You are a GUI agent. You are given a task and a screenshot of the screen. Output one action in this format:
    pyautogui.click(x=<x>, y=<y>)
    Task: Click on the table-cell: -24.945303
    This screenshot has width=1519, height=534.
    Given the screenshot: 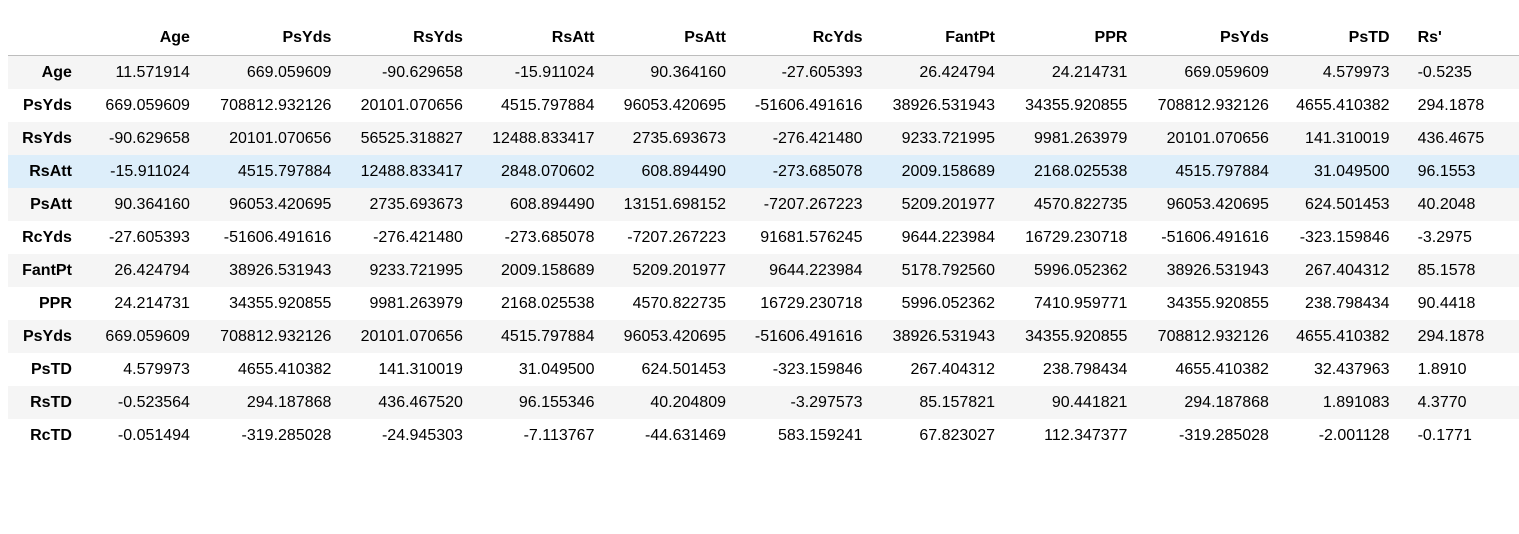 What is the action you would take?
    pyautogui.click(x=422, y=435)
    